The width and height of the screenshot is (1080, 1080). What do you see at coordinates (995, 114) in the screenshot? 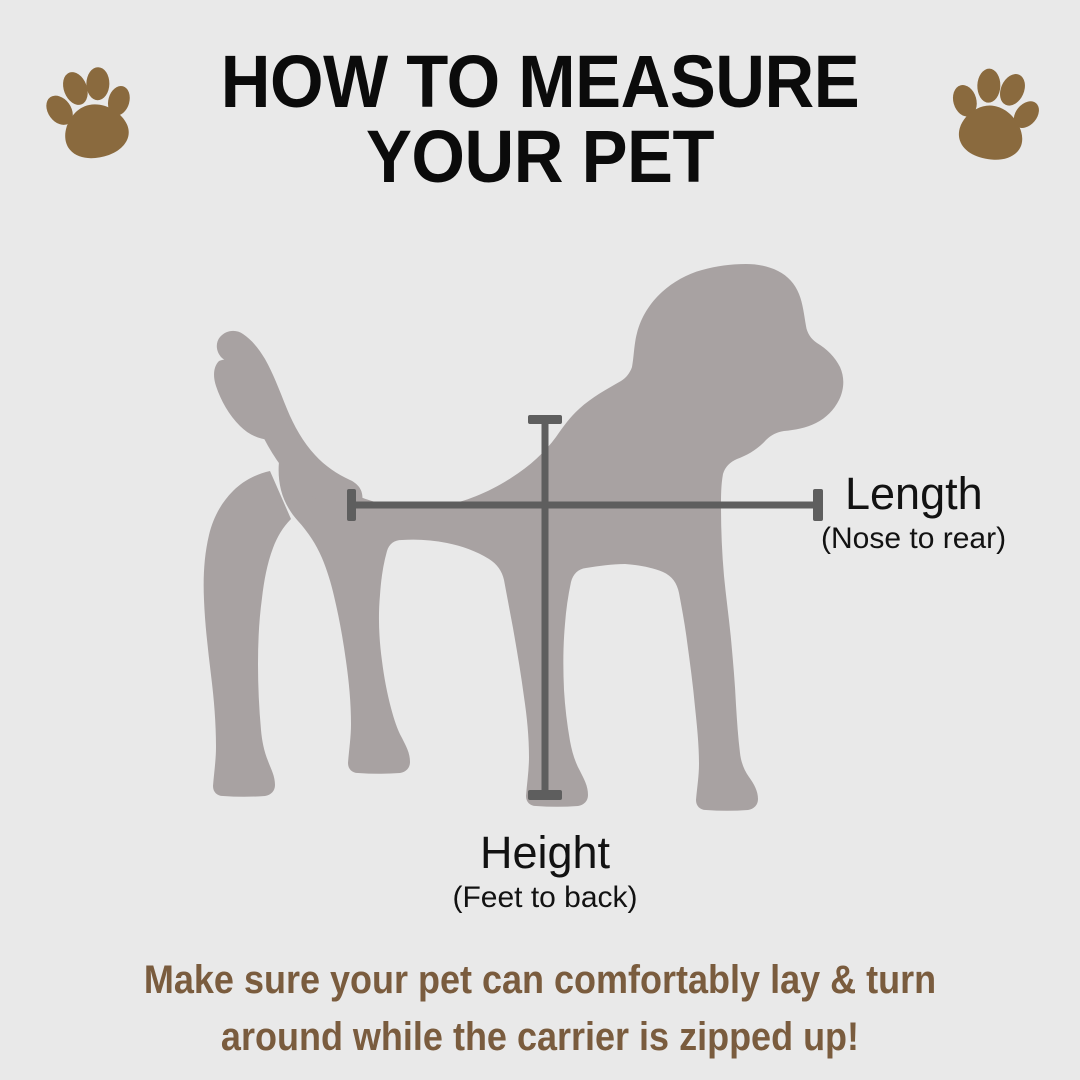
I see `paw-print-right-icon` at bounding box center [995, 114].